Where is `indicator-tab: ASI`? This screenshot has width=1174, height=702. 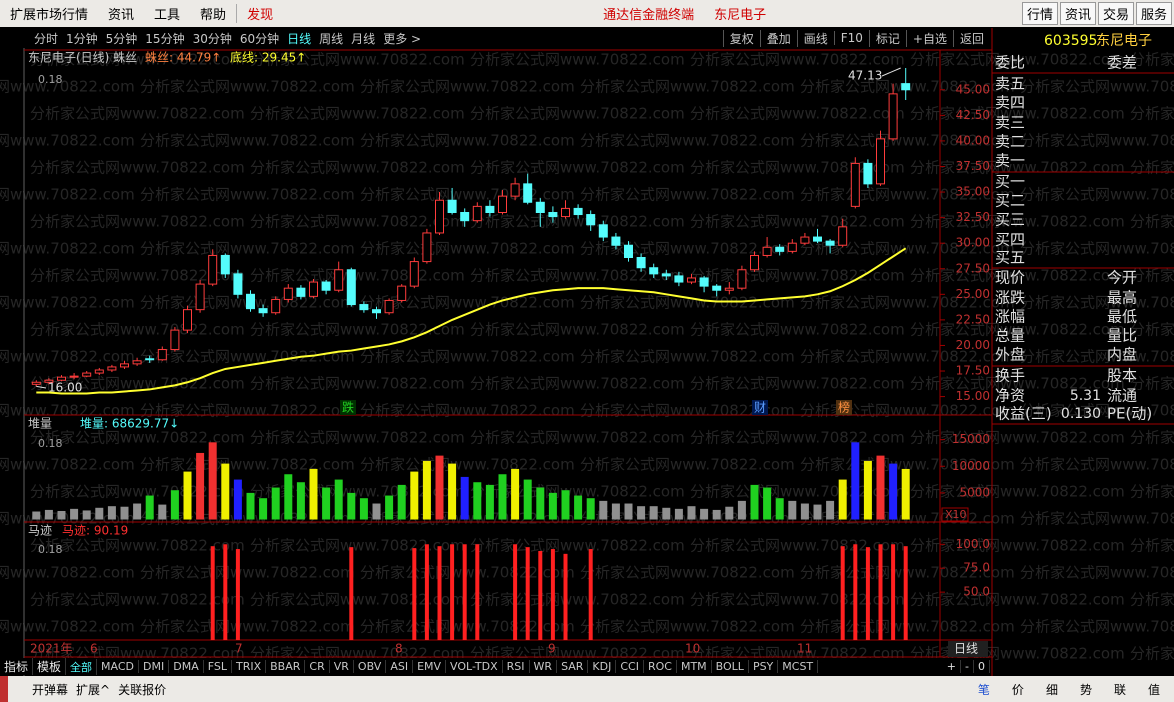
indicator-tab: ASI is located at coordinates (400, 666).